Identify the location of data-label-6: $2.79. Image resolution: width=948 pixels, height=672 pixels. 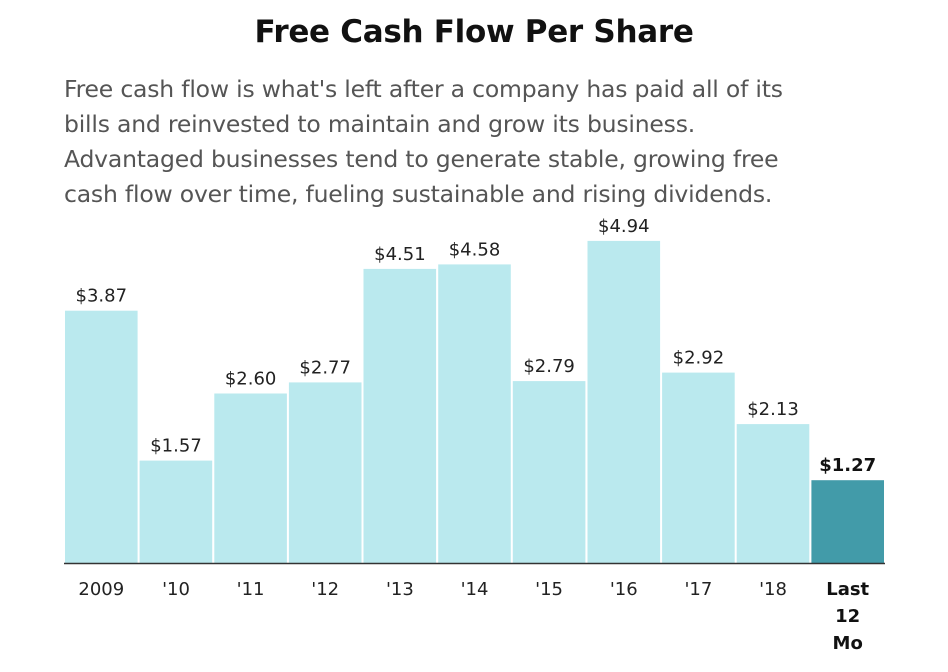
(549, 366).